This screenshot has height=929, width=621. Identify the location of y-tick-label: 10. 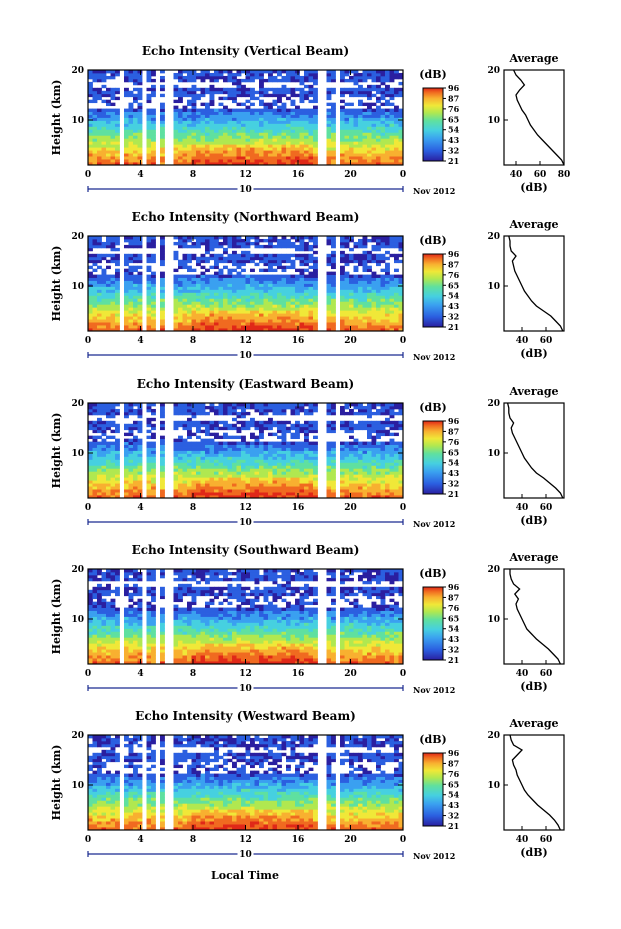
(77, 287).